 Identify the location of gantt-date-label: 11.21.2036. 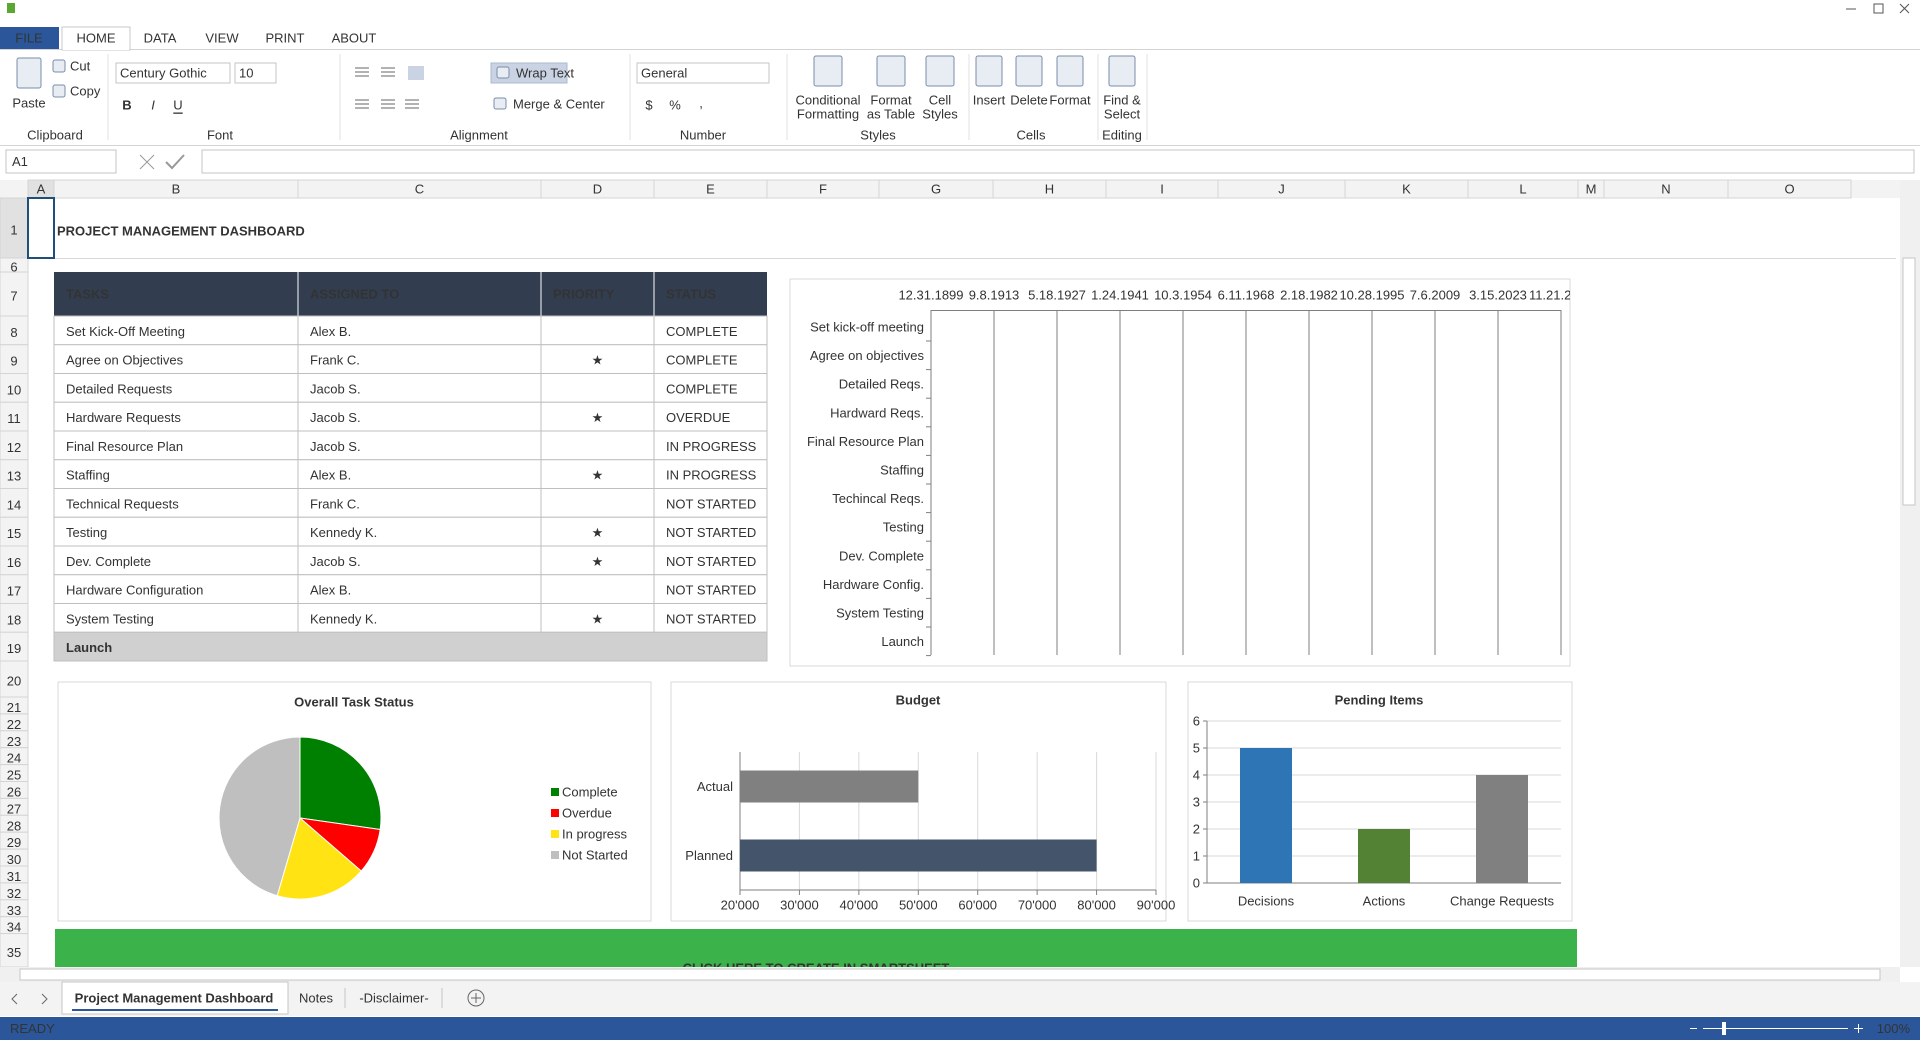
(1561, 295).